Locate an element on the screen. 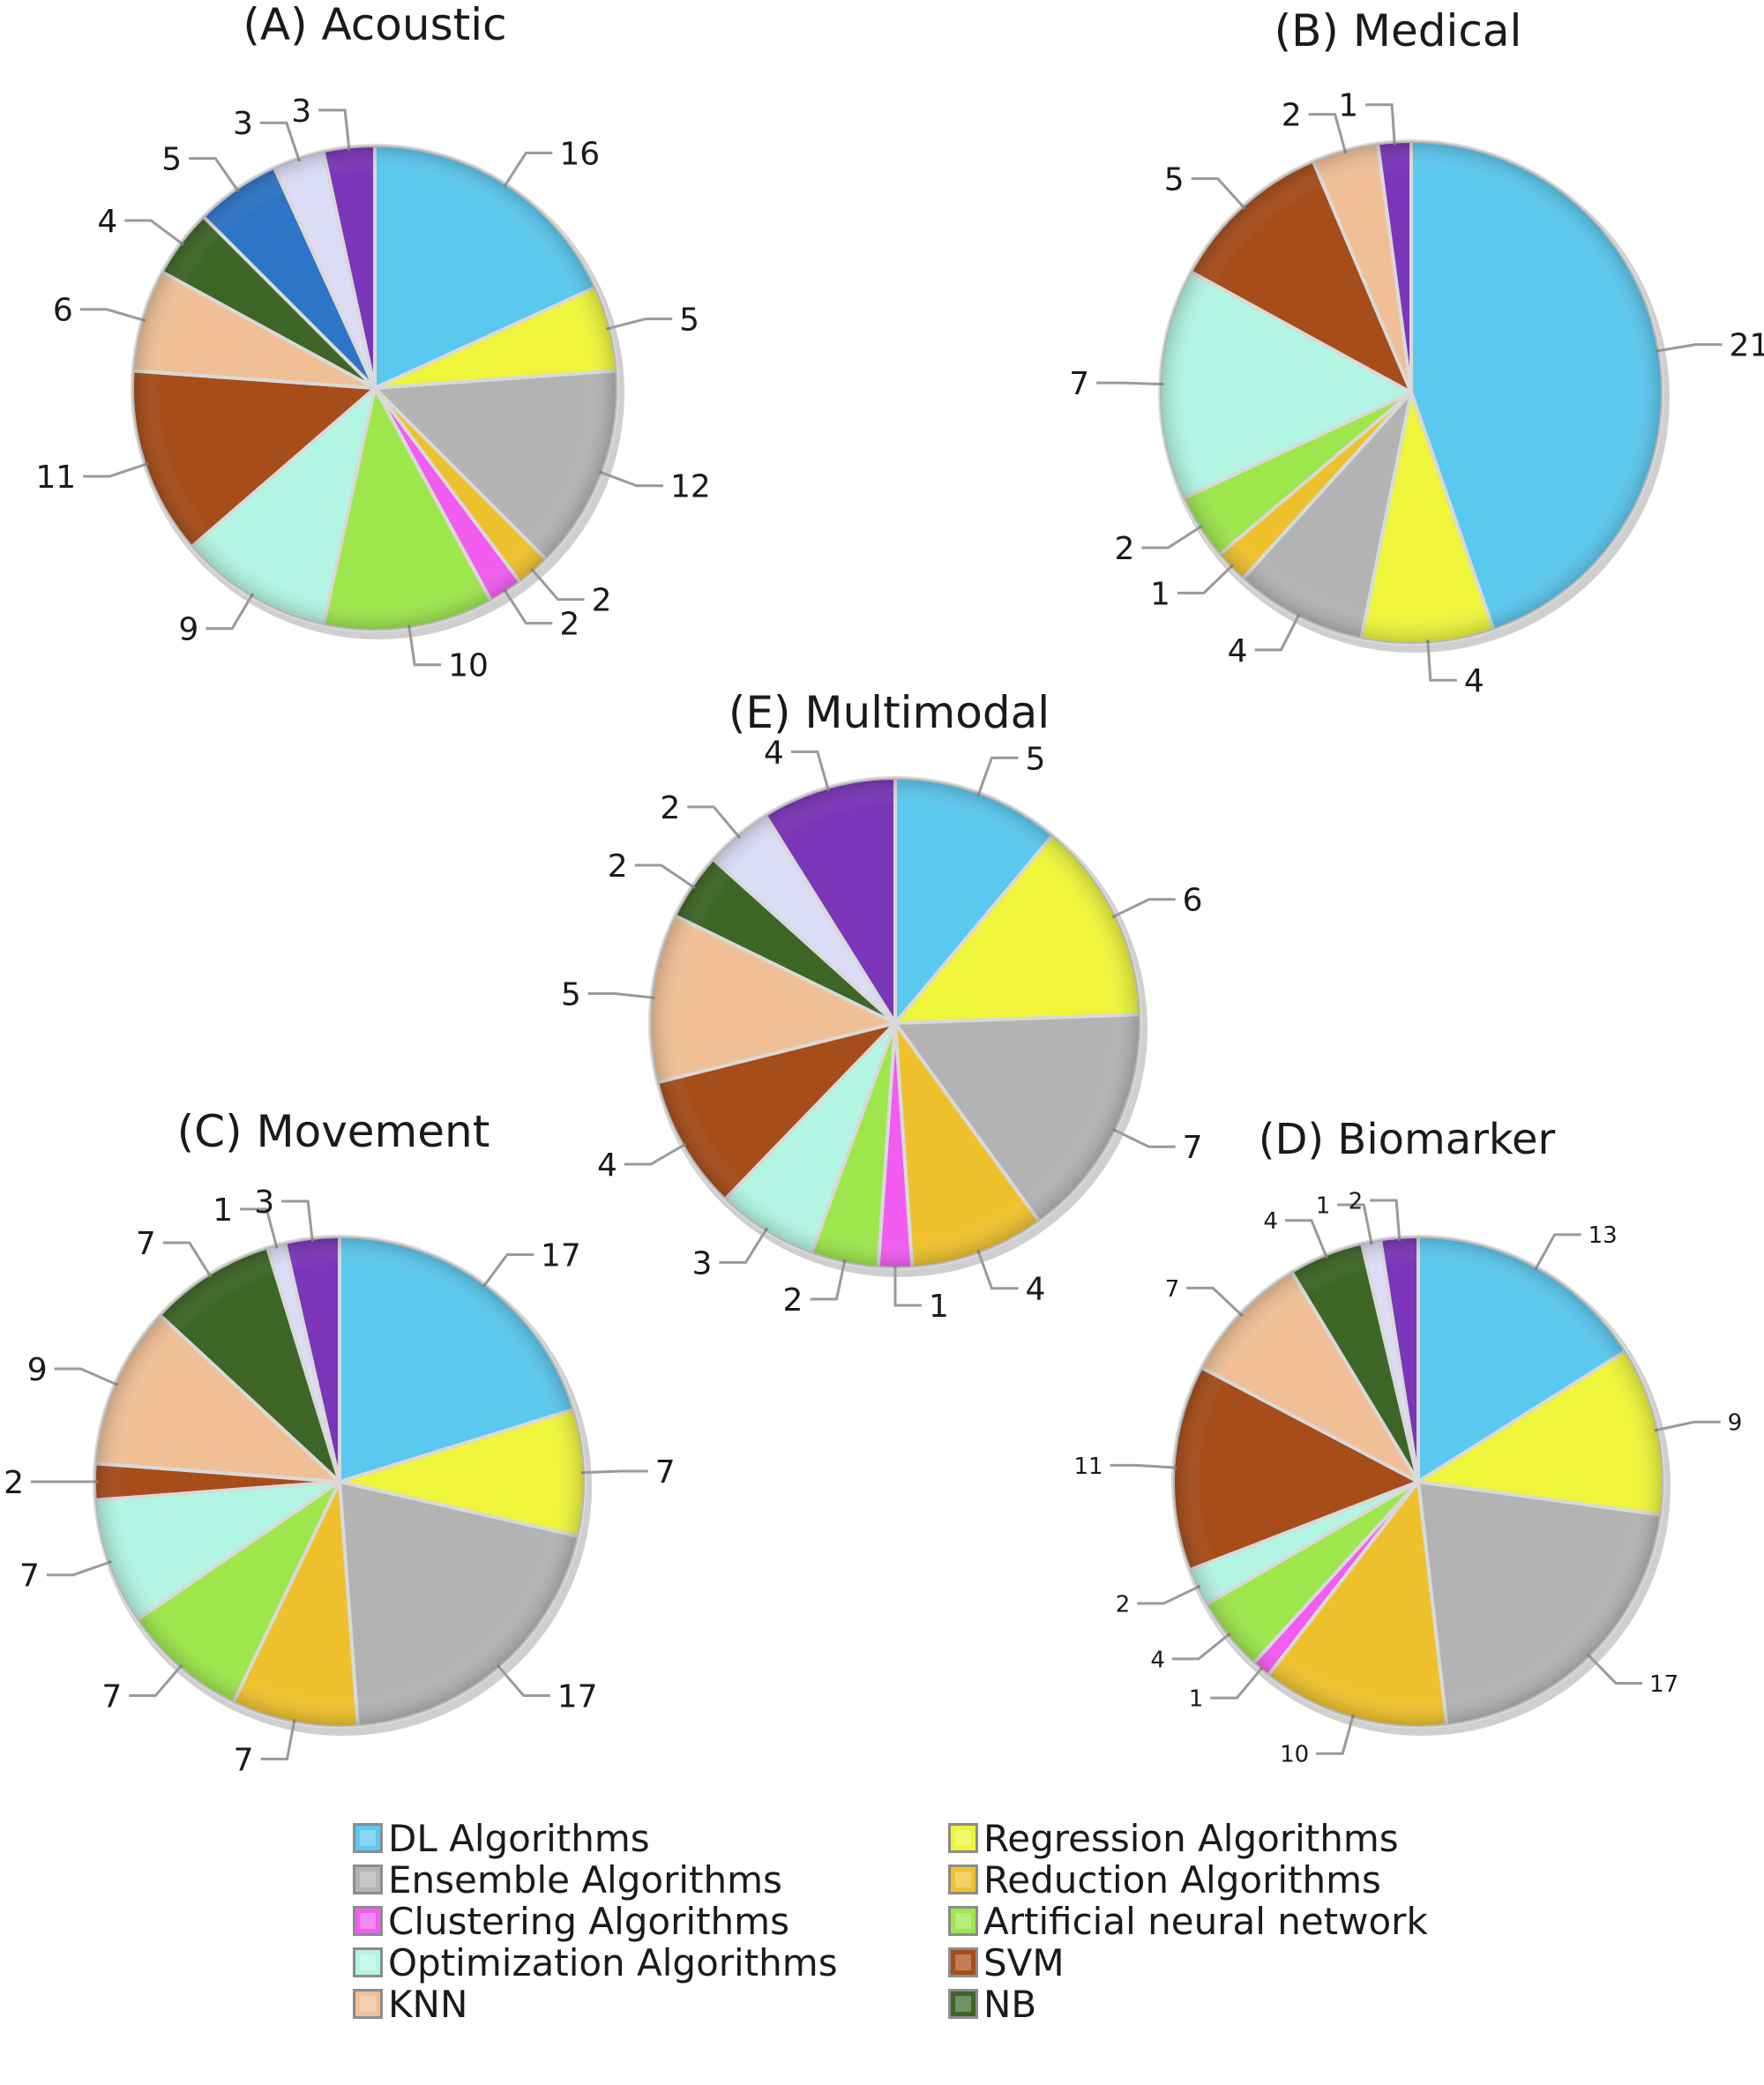 Image resolution: width=1764 pixels, height=2085 pixels. legend-label: NB is located at coordinates (1010, 2004).